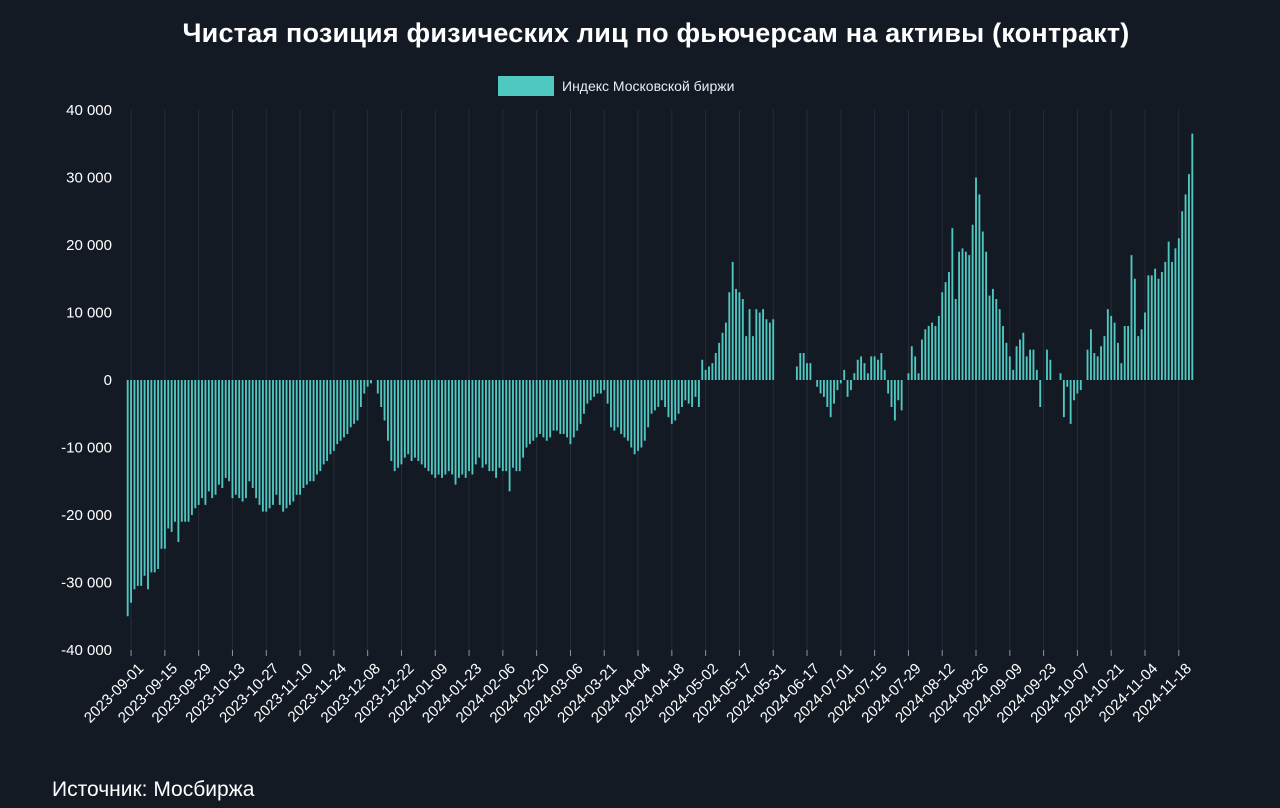  What do you see at coordinates (108, 380) in the screenshot?
I see `y-tick-label: 0` at bounding box center [108, 380].